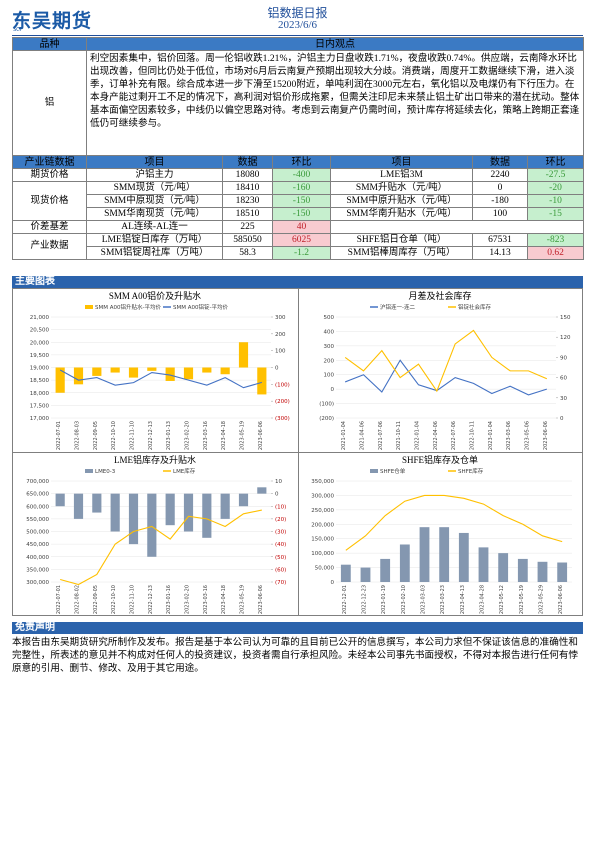  Describe the element at coordinates (483, 599) in the screenshot. I see `x-tick-label: 2023-04-28` at that location.